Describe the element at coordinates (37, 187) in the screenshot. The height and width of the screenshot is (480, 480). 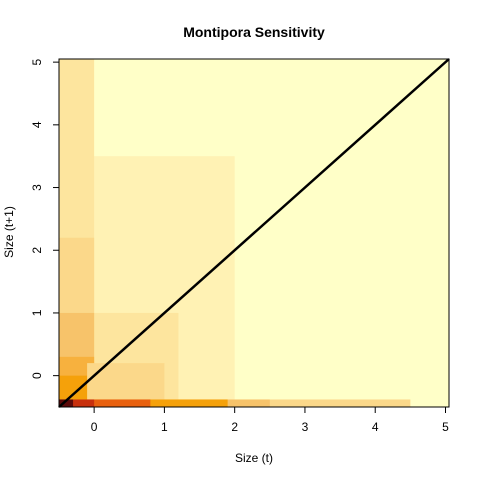
I see `y-tick-label-3: 3` at that location.